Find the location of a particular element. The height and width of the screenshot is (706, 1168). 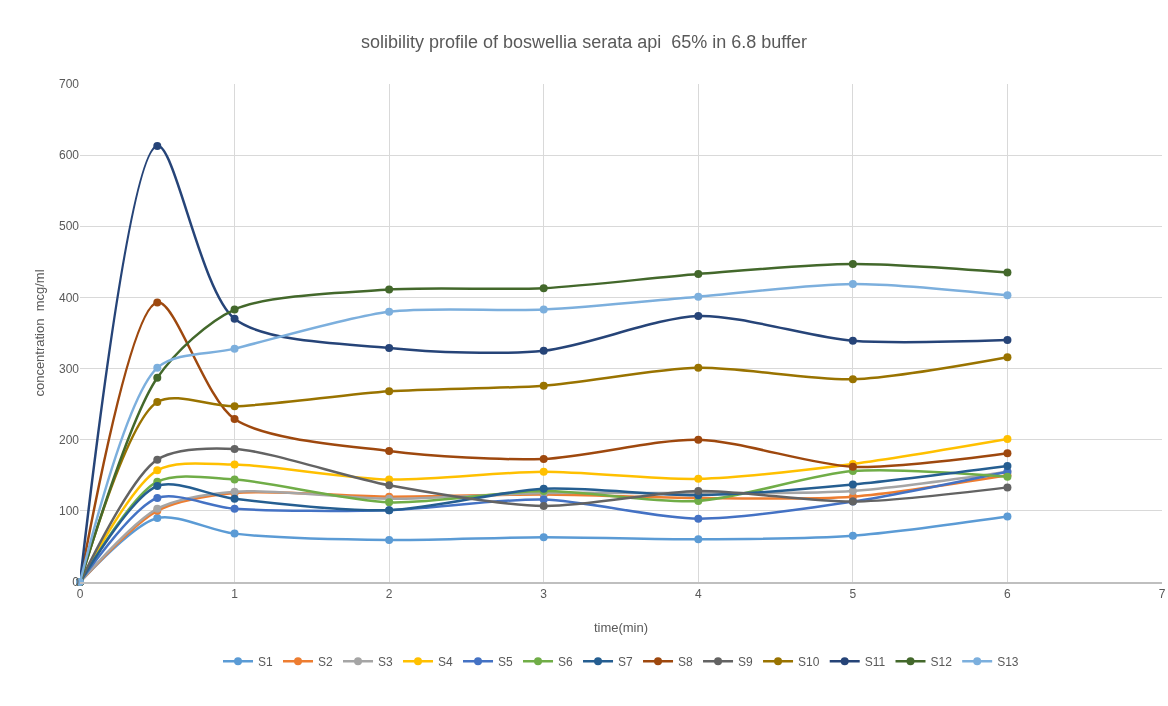

x-tick-label: 5 is located at coordinates (853, 594).